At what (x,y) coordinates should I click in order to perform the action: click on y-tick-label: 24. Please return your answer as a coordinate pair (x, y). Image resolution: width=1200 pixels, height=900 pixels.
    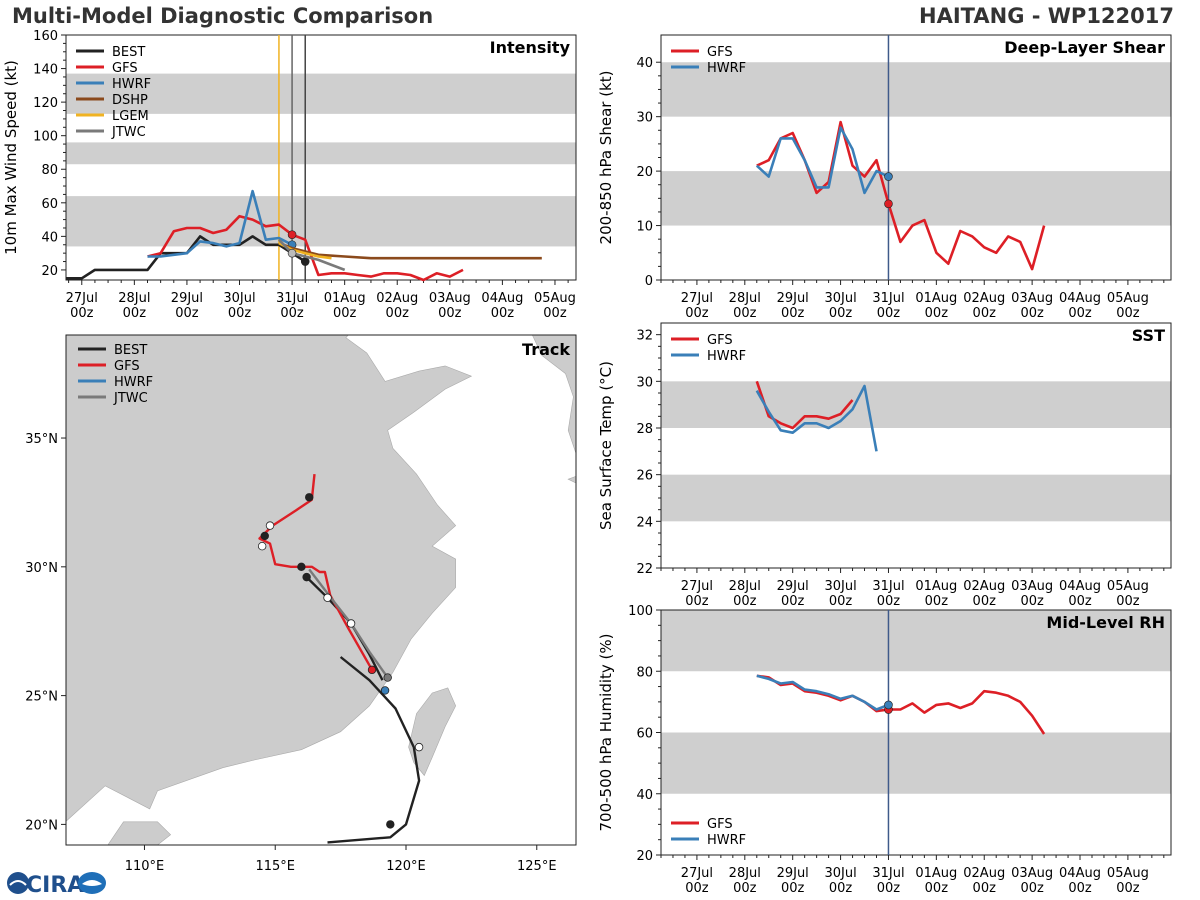
    Looking at the image, I should click on (644, 522).